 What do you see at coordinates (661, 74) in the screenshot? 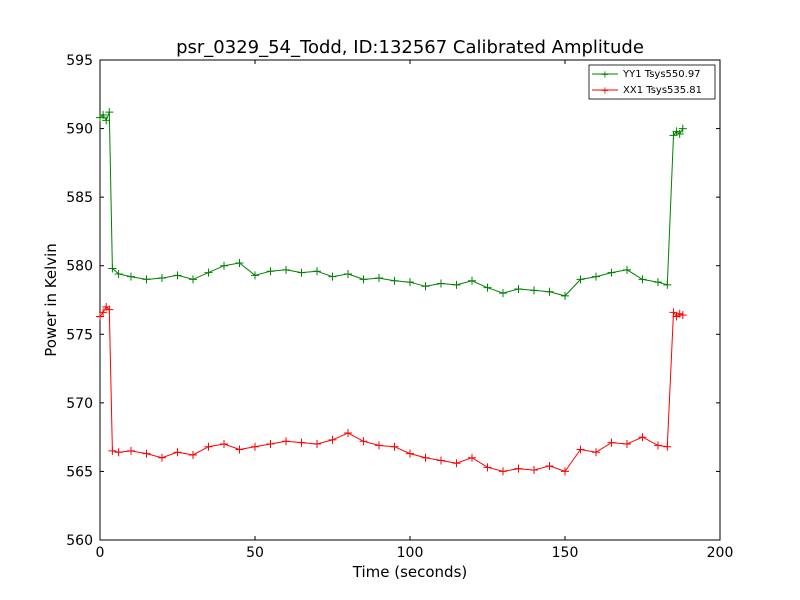
I see `legend-label-yy1: YY1 Tsys550.97` at bounding box center [661, 74].